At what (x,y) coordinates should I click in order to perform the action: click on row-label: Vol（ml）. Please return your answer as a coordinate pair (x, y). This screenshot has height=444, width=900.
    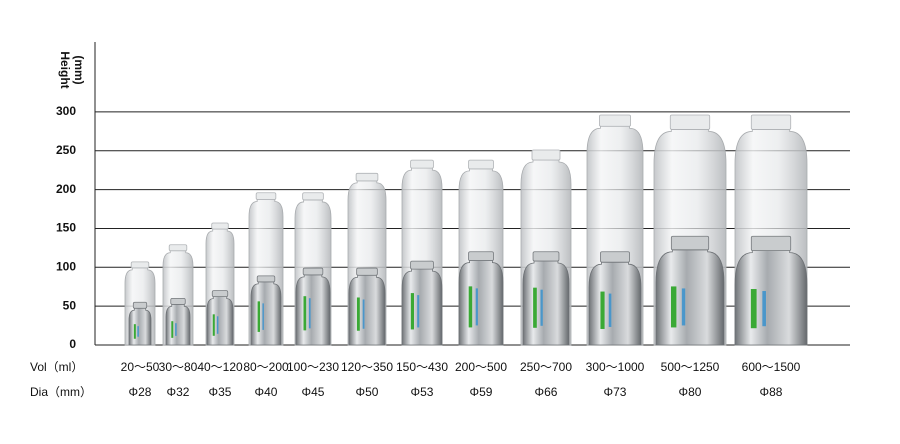
    Looking at the image, I should click on (56, 367).